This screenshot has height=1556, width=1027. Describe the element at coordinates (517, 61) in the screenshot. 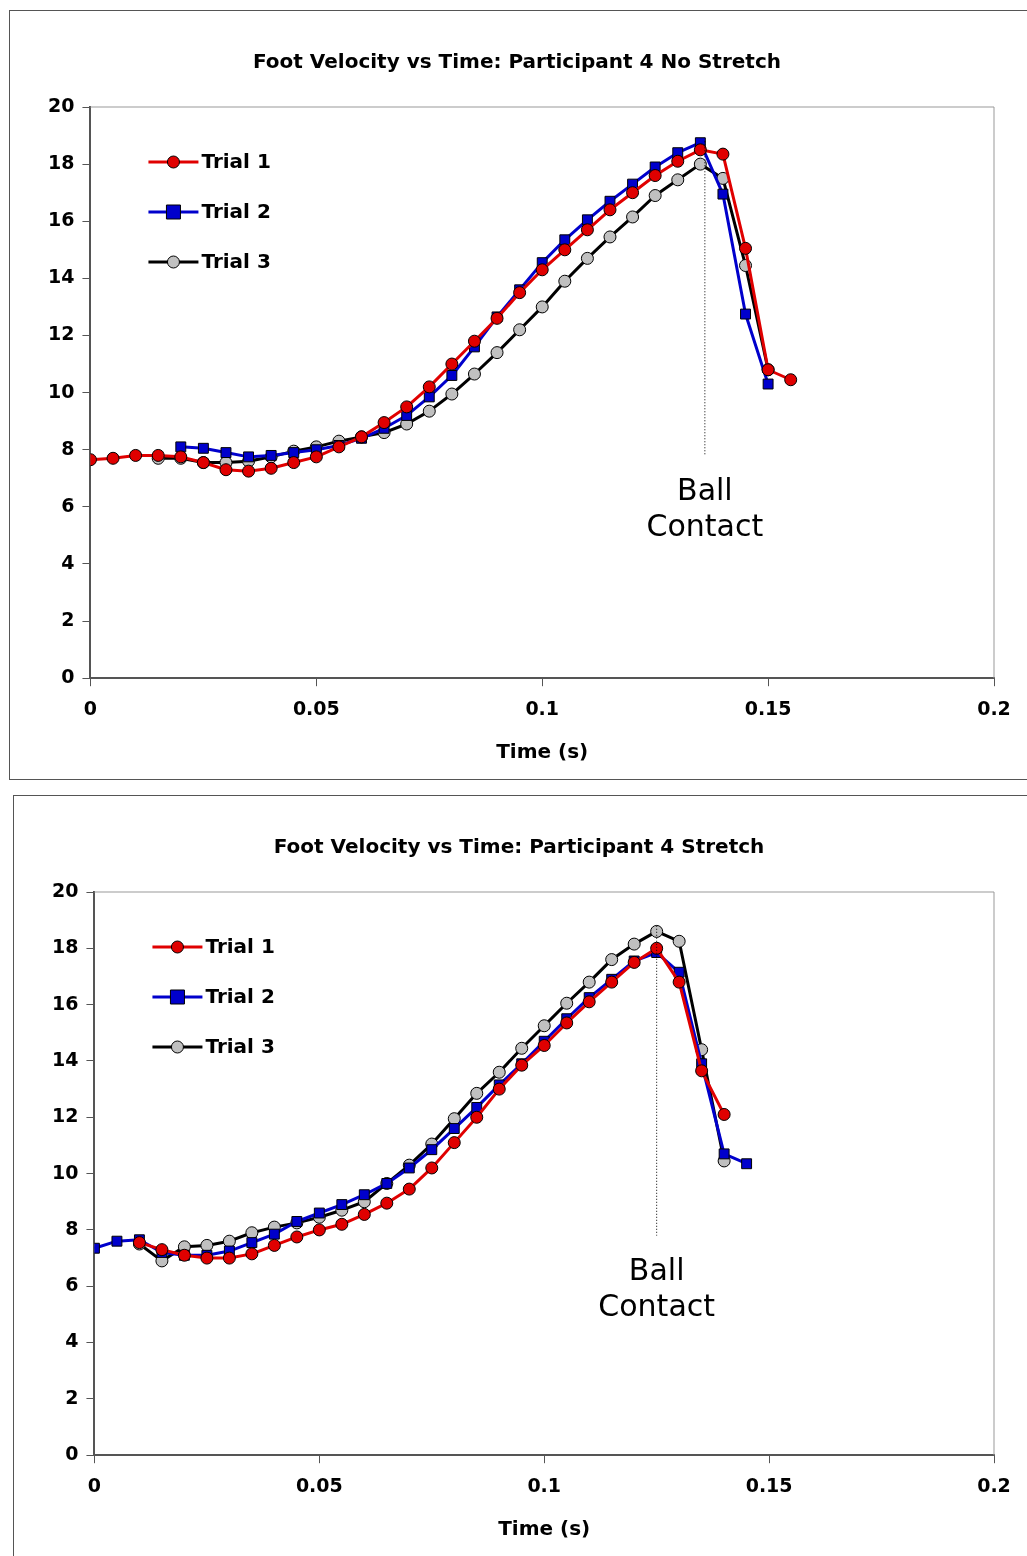

I see `chart-title: Foot Velocity vs Time: Participant 4 No Stretch` at that location.